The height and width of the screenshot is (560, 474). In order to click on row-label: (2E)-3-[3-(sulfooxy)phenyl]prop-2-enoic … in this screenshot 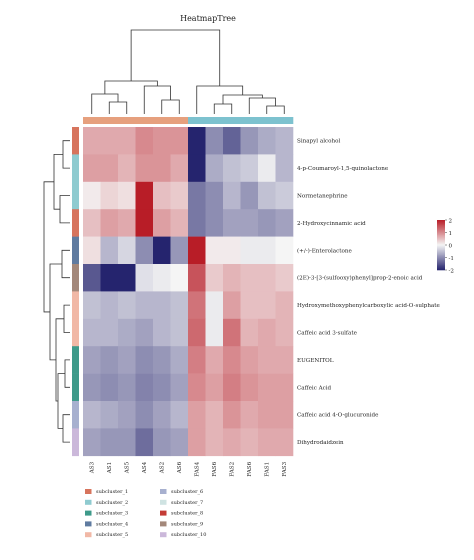, I will do `click(360, 278)`.